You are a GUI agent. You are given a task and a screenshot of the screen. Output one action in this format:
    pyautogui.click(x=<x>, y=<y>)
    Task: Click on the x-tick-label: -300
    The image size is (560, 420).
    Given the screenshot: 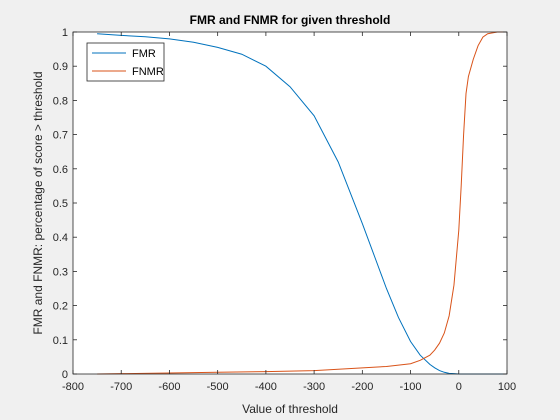 What is the action you would take?
    pyautogui.click(x=314, y=387)
    